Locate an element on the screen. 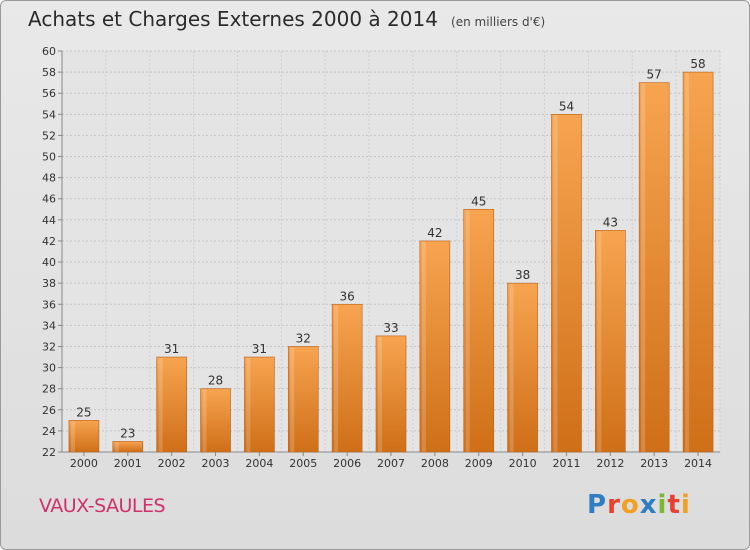 Image resolution: width=750 pixels, height=550 pixels. value-label: 38 is located at coordinates (522, 275).